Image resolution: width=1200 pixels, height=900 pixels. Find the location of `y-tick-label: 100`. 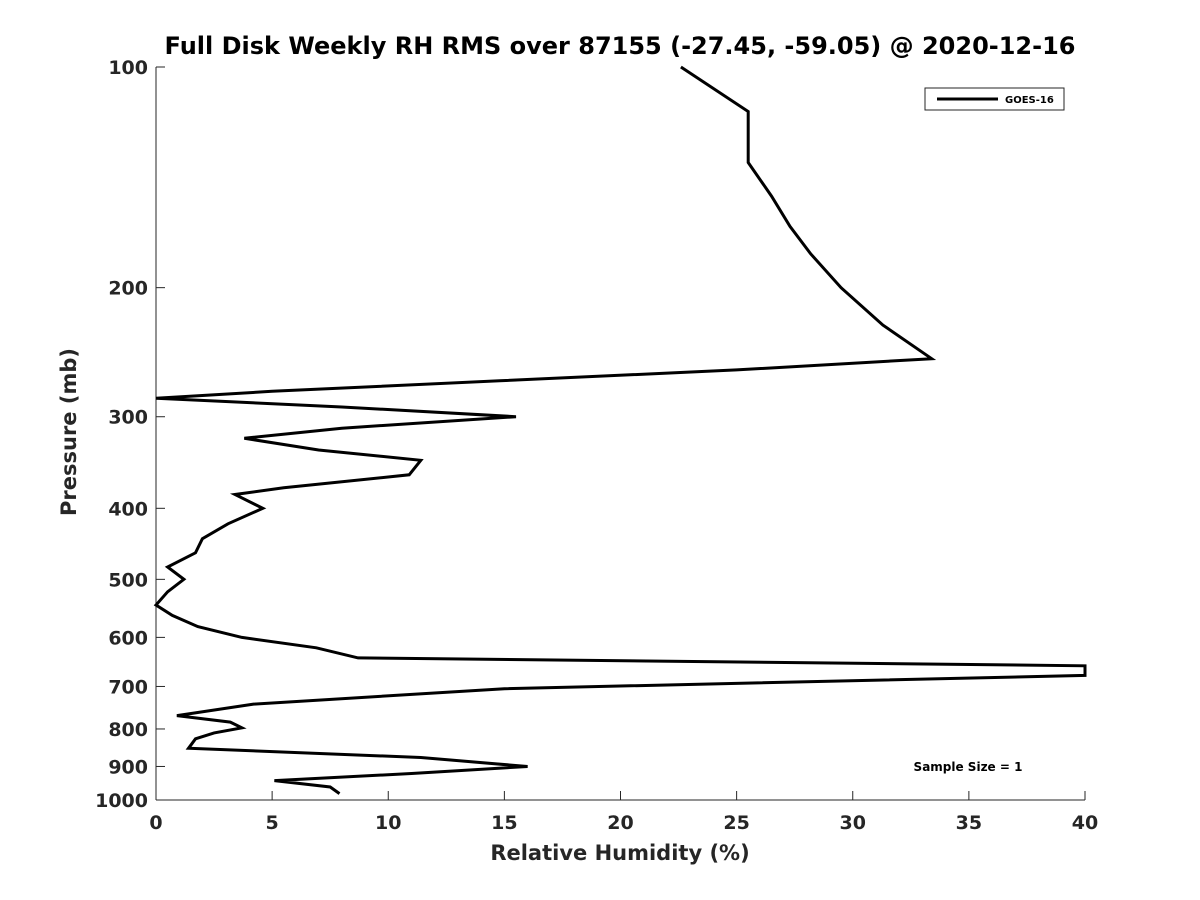

y-tick-label: 100 is located at coordinates (128, 68).